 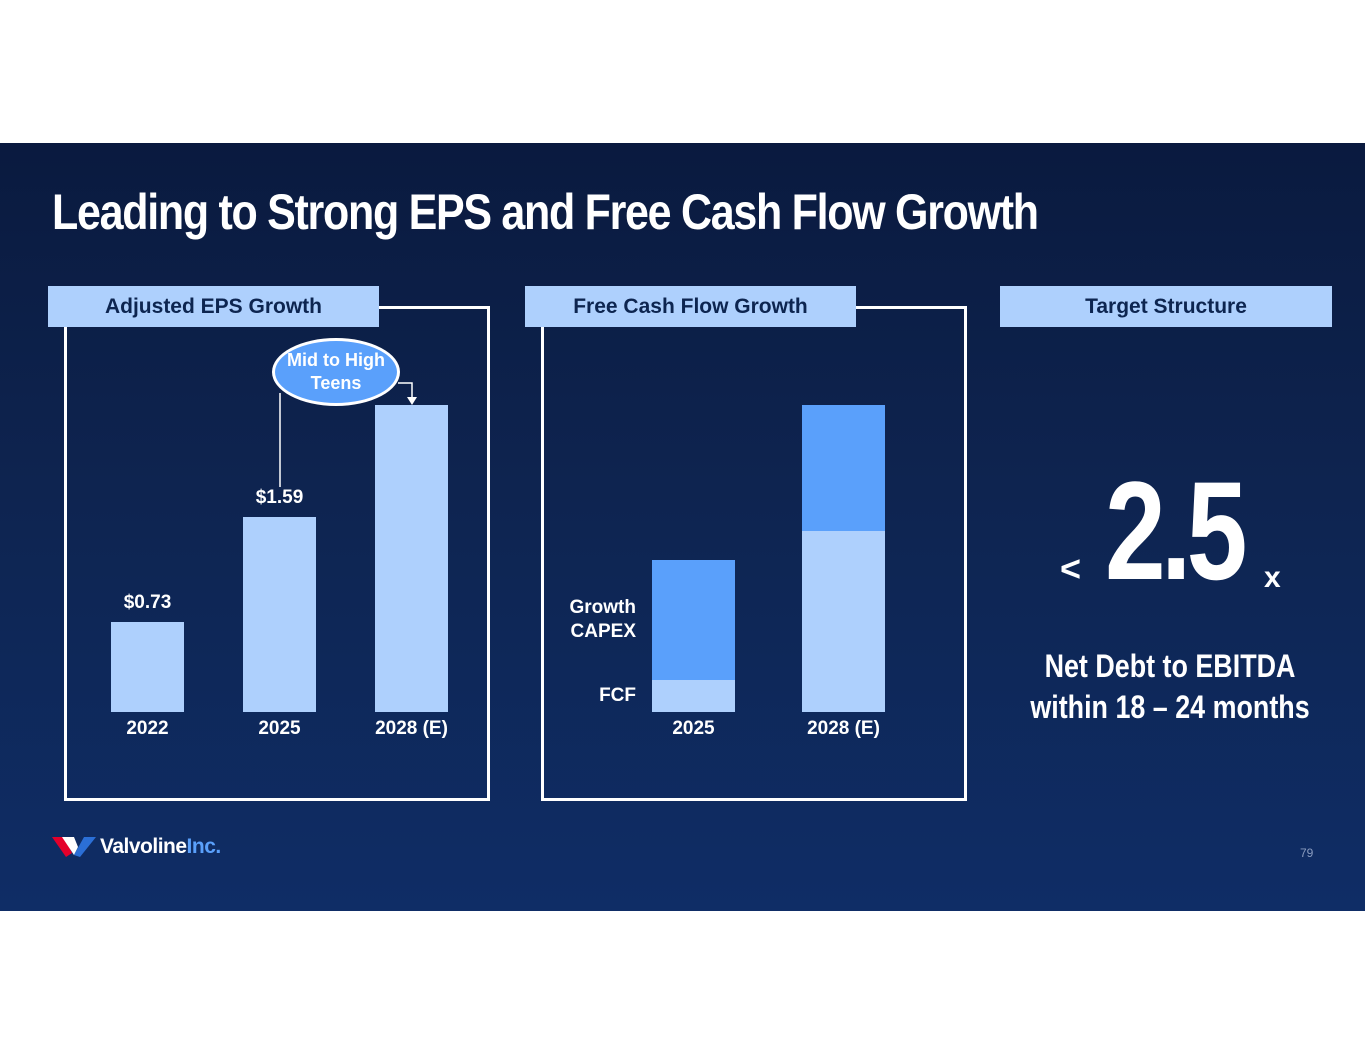 What do you see at coordinates (603, 619) in the screenshot?
I see `fcf-series-label: Growth CAPEX` at bounding box center [603, 619].